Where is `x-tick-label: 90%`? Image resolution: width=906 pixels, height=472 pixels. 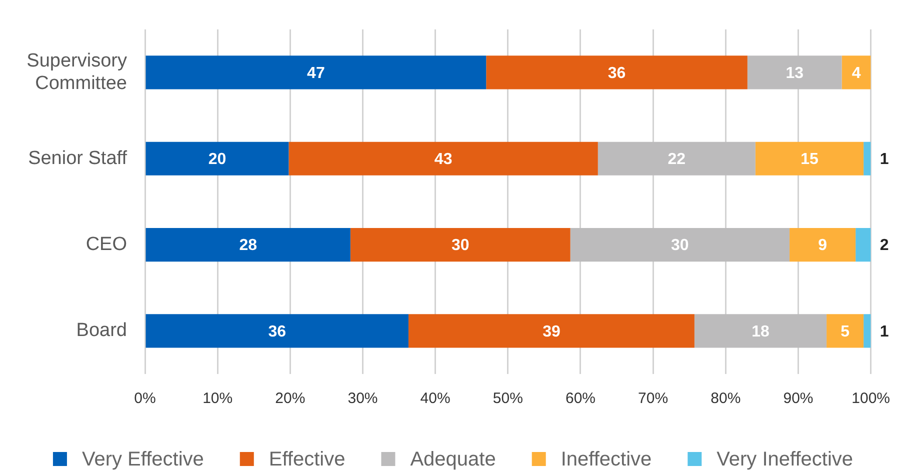
x-tick-label: 90% is located at coordinates (798, 399).